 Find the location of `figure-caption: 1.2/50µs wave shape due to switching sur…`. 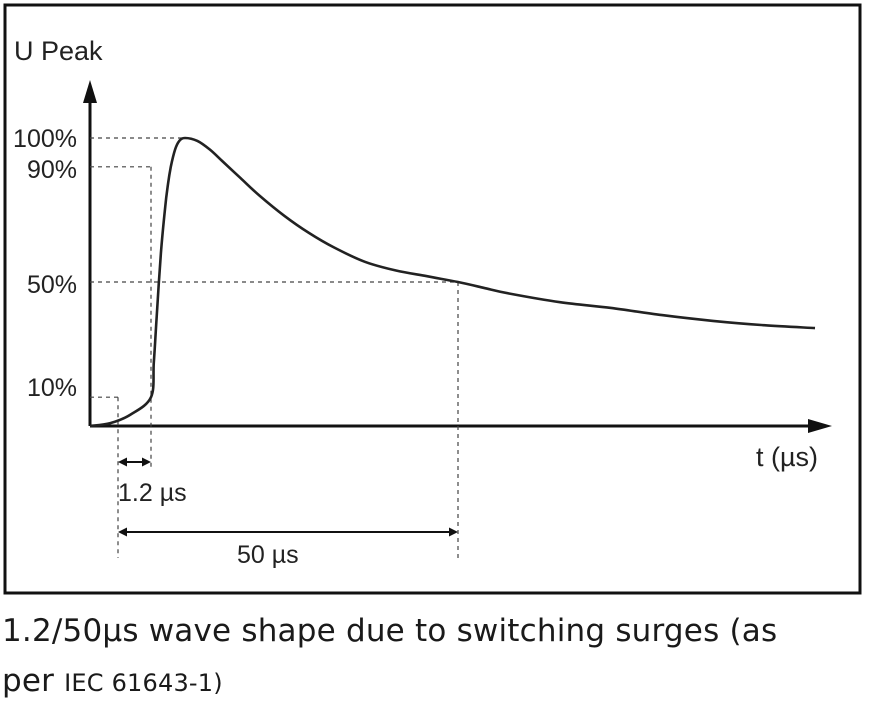

figure-caption: 1.2/50µs wave shape due to switching sur… is located at coordinates (445, 657).